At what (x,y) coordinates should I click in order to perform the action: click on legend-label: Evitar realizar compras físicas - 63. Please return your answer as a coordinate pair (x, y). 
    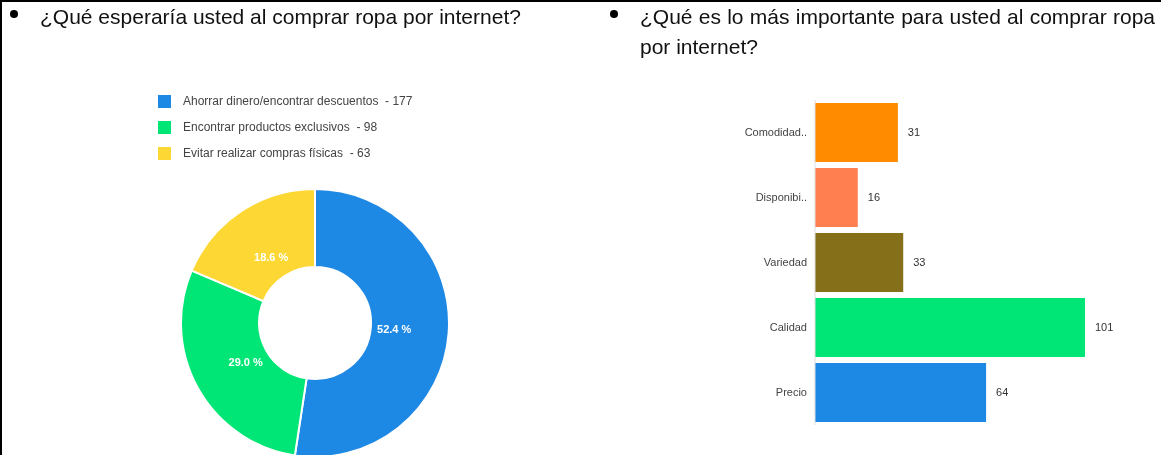
    Looking at the image, I should click on (277, 153).